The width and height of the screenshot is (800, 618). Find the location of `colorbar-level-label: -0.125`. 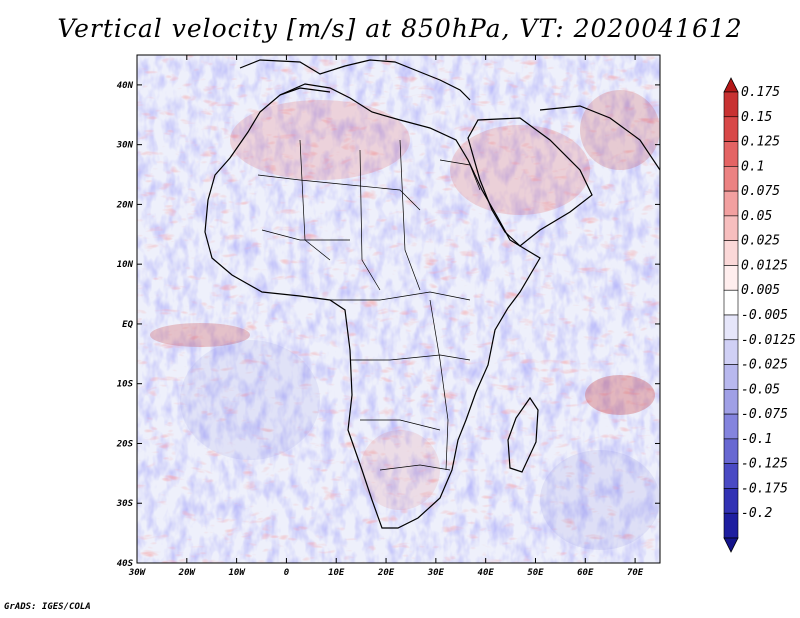

colorbar-level-label: -0.125 is located at coordinates (764, 464).